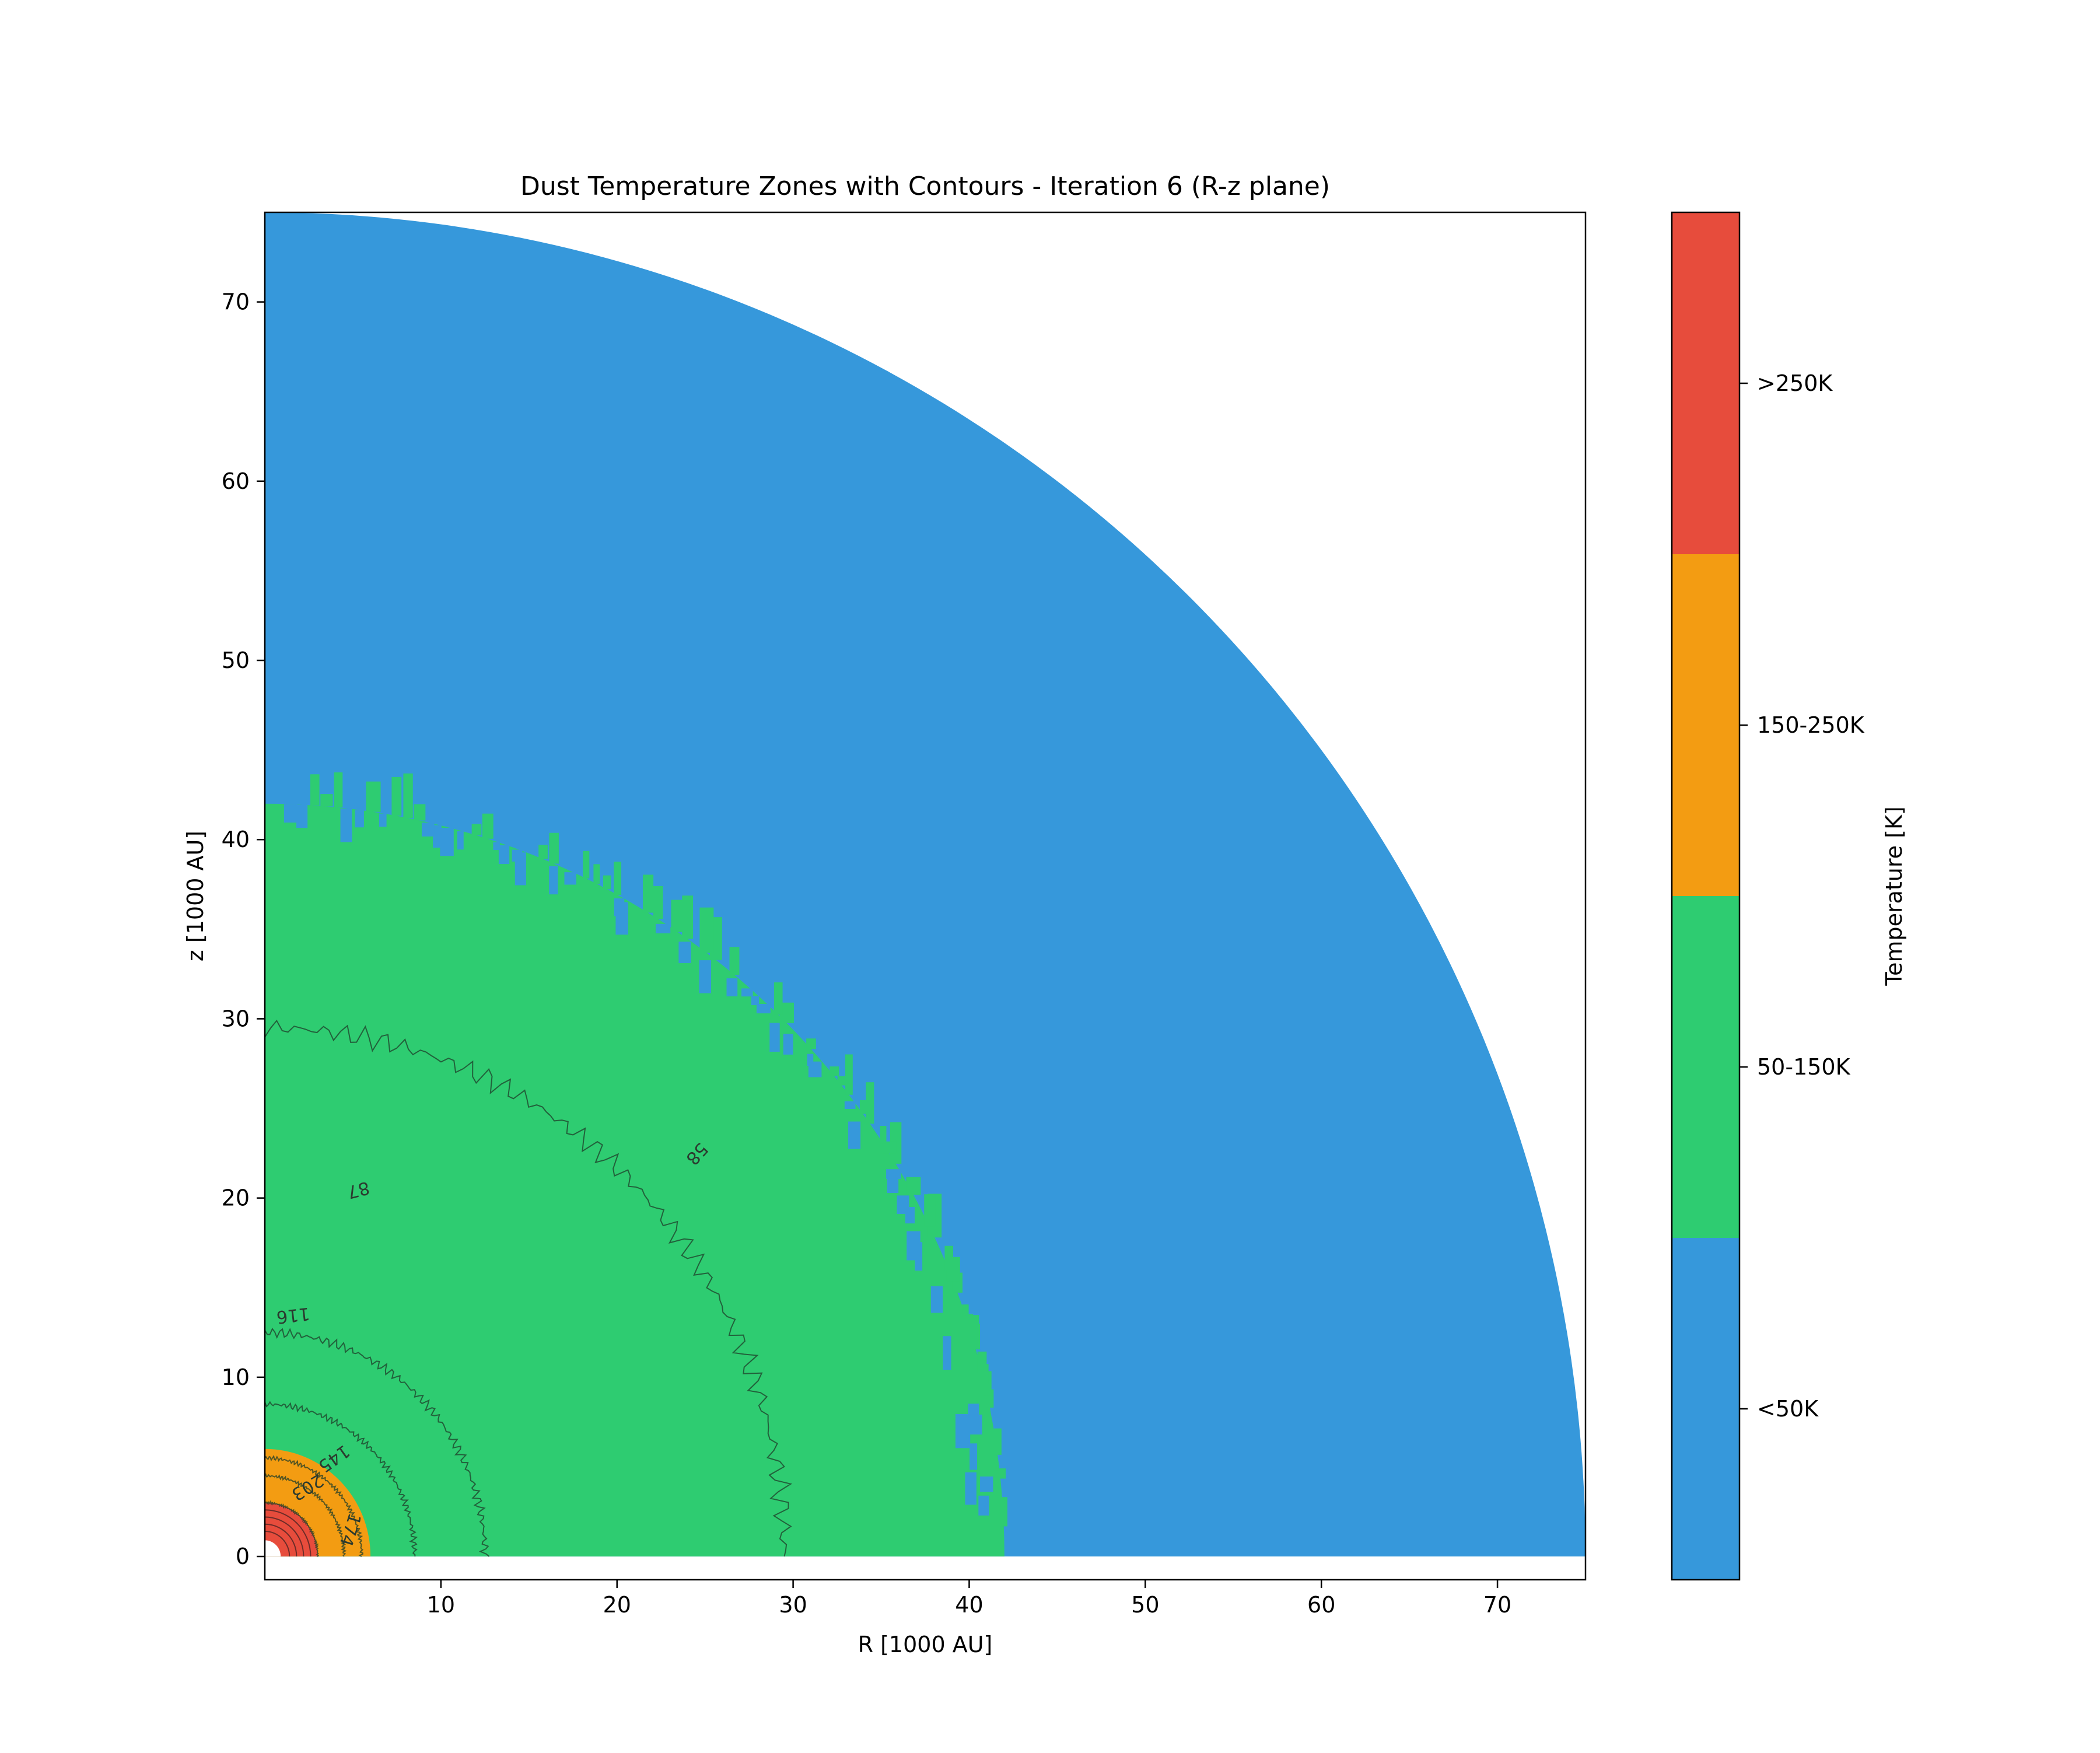  I want to click on x-tick-label: 20, so click(617, 1605).